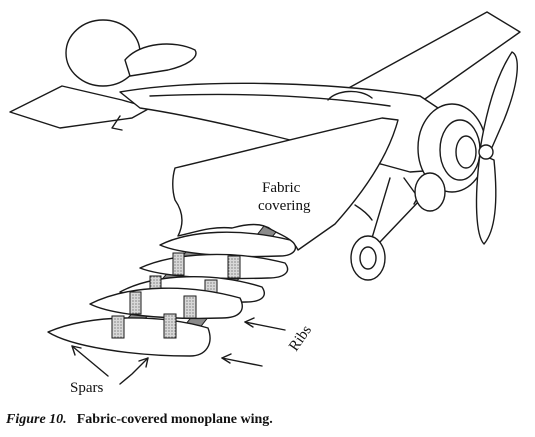  Describe the element at coordinates (284, 206) in the screenshot. I see `fabric-label-line2: covering` at that location.